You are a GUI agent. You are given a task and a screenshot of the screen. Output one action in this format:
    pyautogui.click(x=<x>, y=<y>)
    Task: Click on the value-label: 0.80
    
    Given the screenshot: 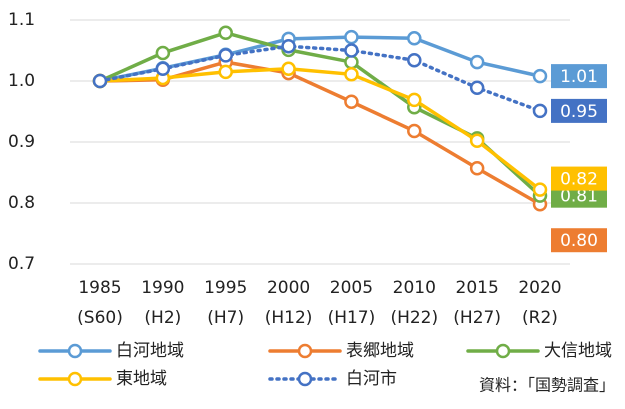 What is the action you would take?
    pyautogui.click(x=579, y=241)
    